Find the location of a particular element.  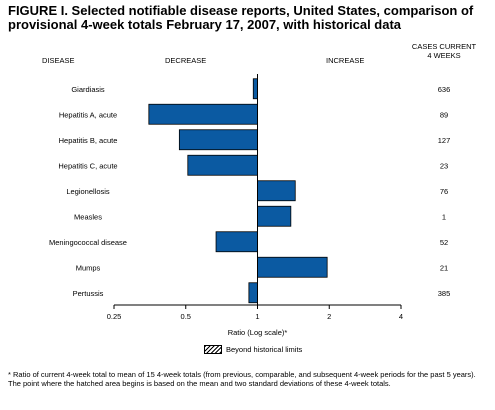

x-tick-label: 0.25 is located at coordinates (114, 316).